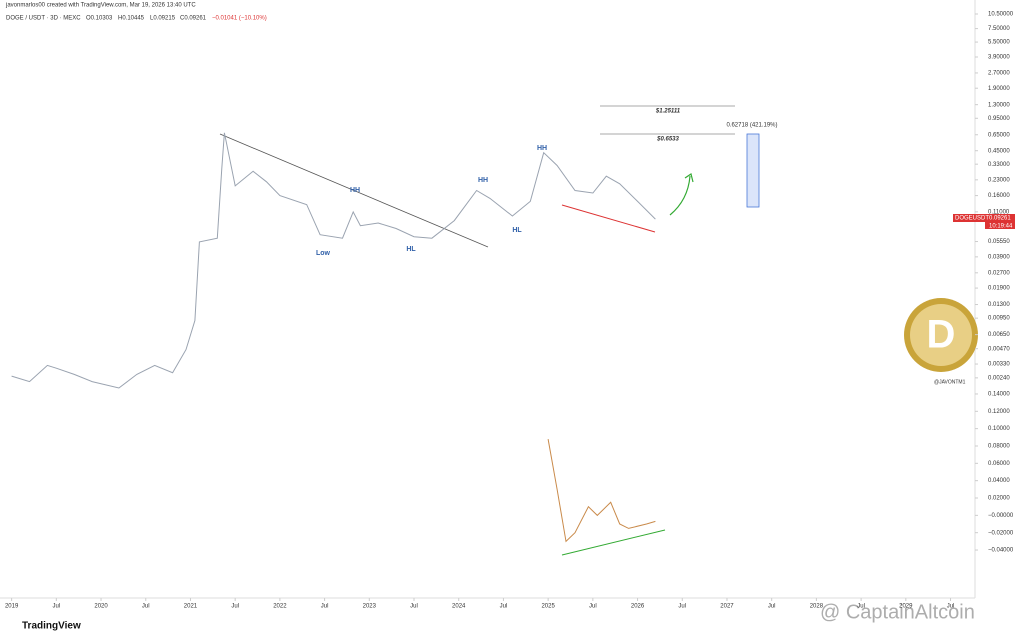 Image resolution: width=1024 pixels, height=639 pixels. Describe the element at coordinates (999, 349) in the screenshot. I see `y-tick-label: 0.00470` at that location.